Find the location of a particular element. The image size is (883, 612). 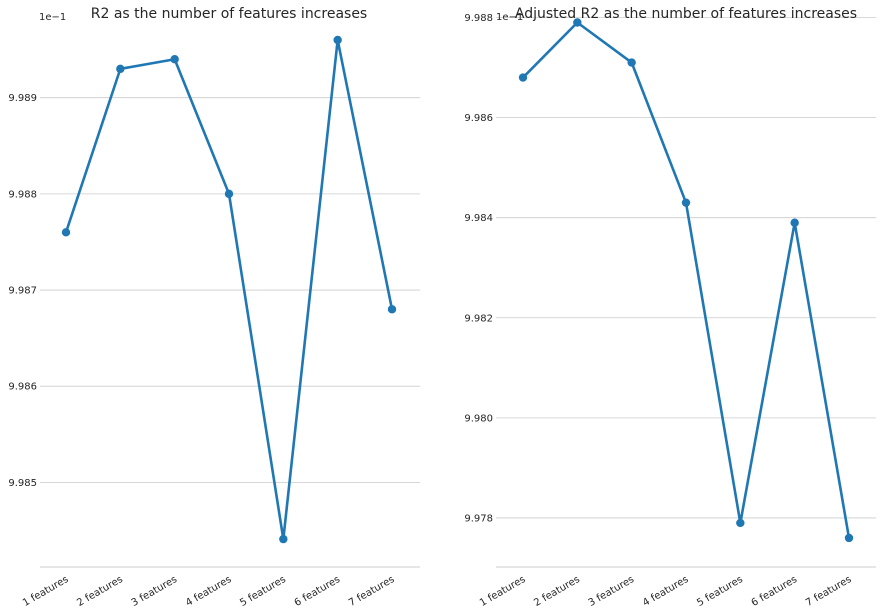

y-tick-label: 9.978 is located at coordinates (478, 518).